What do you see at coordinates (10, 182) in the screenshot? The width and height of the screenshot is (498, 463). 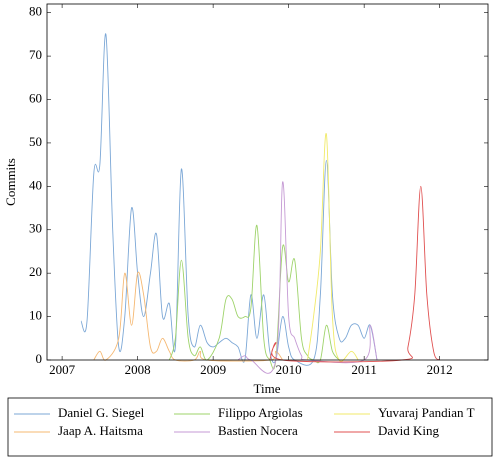 I see `y-axis-label: Commits` at bounding box center [10, 182].